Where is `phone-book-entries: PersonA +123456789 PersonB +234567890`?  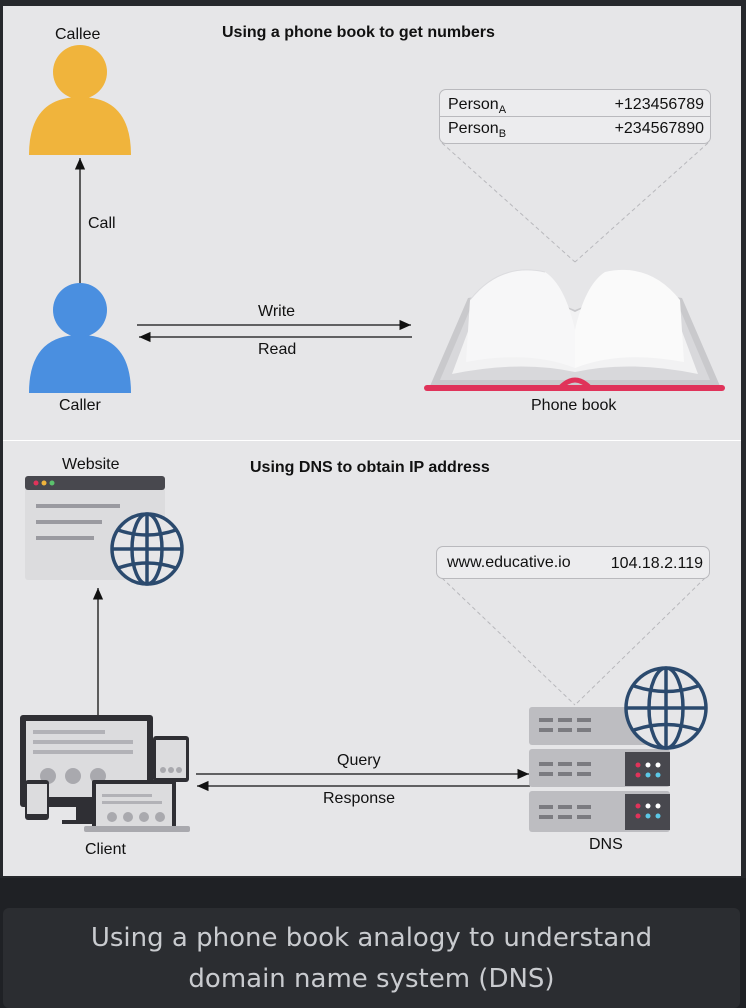 phone-book-entries: PersonA +123456789 PersonB +234567890 is located at coordinates (575, 116).